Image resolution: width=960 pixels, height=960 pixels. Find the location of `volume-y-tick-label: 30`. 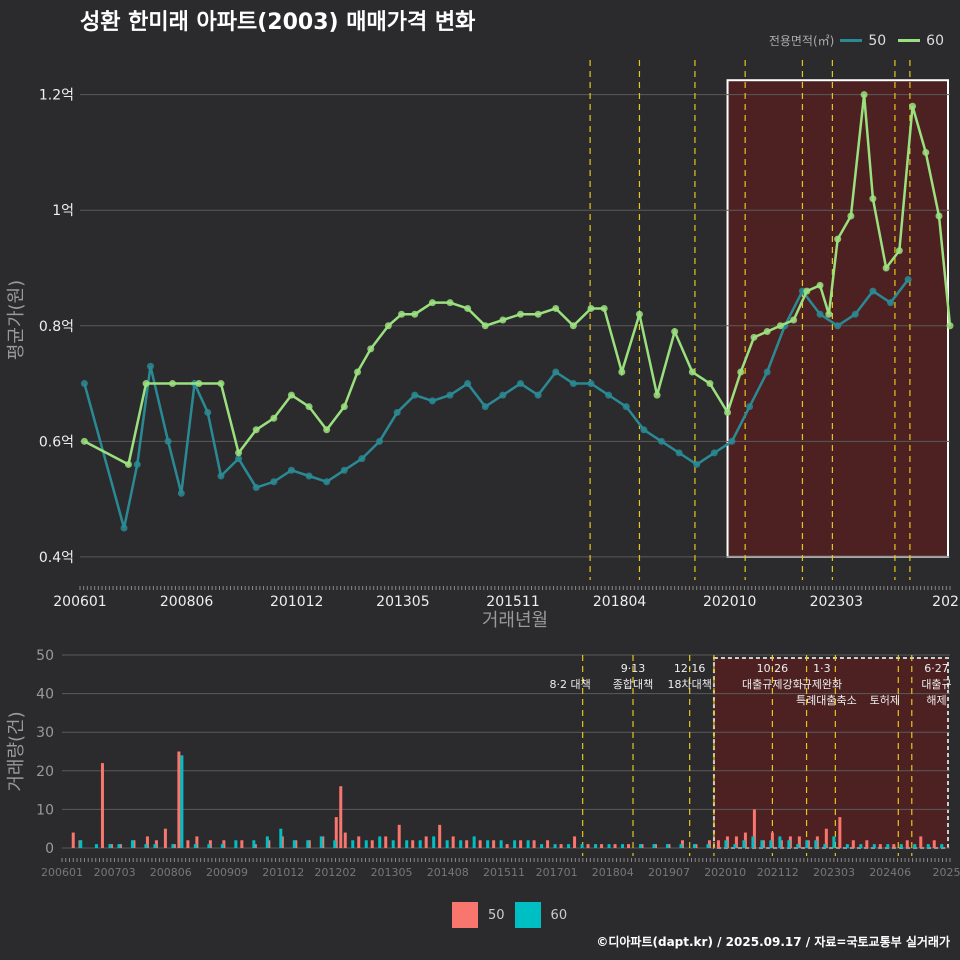

volume-y-tick-label: 30 is located at coordinates (45, 733).